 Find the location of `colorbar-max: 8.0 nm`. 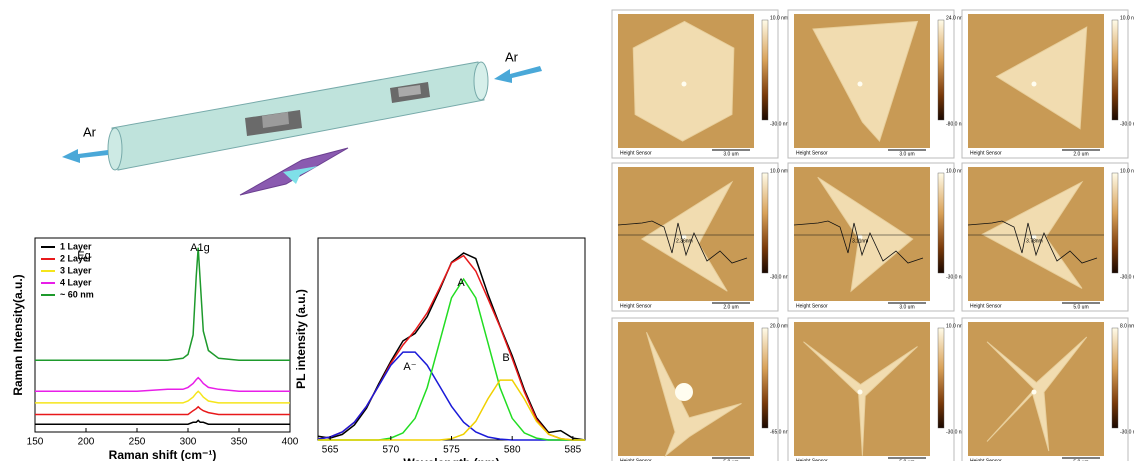

colorbar-max: 8.0 nm is located at coordinates (1127, 326).